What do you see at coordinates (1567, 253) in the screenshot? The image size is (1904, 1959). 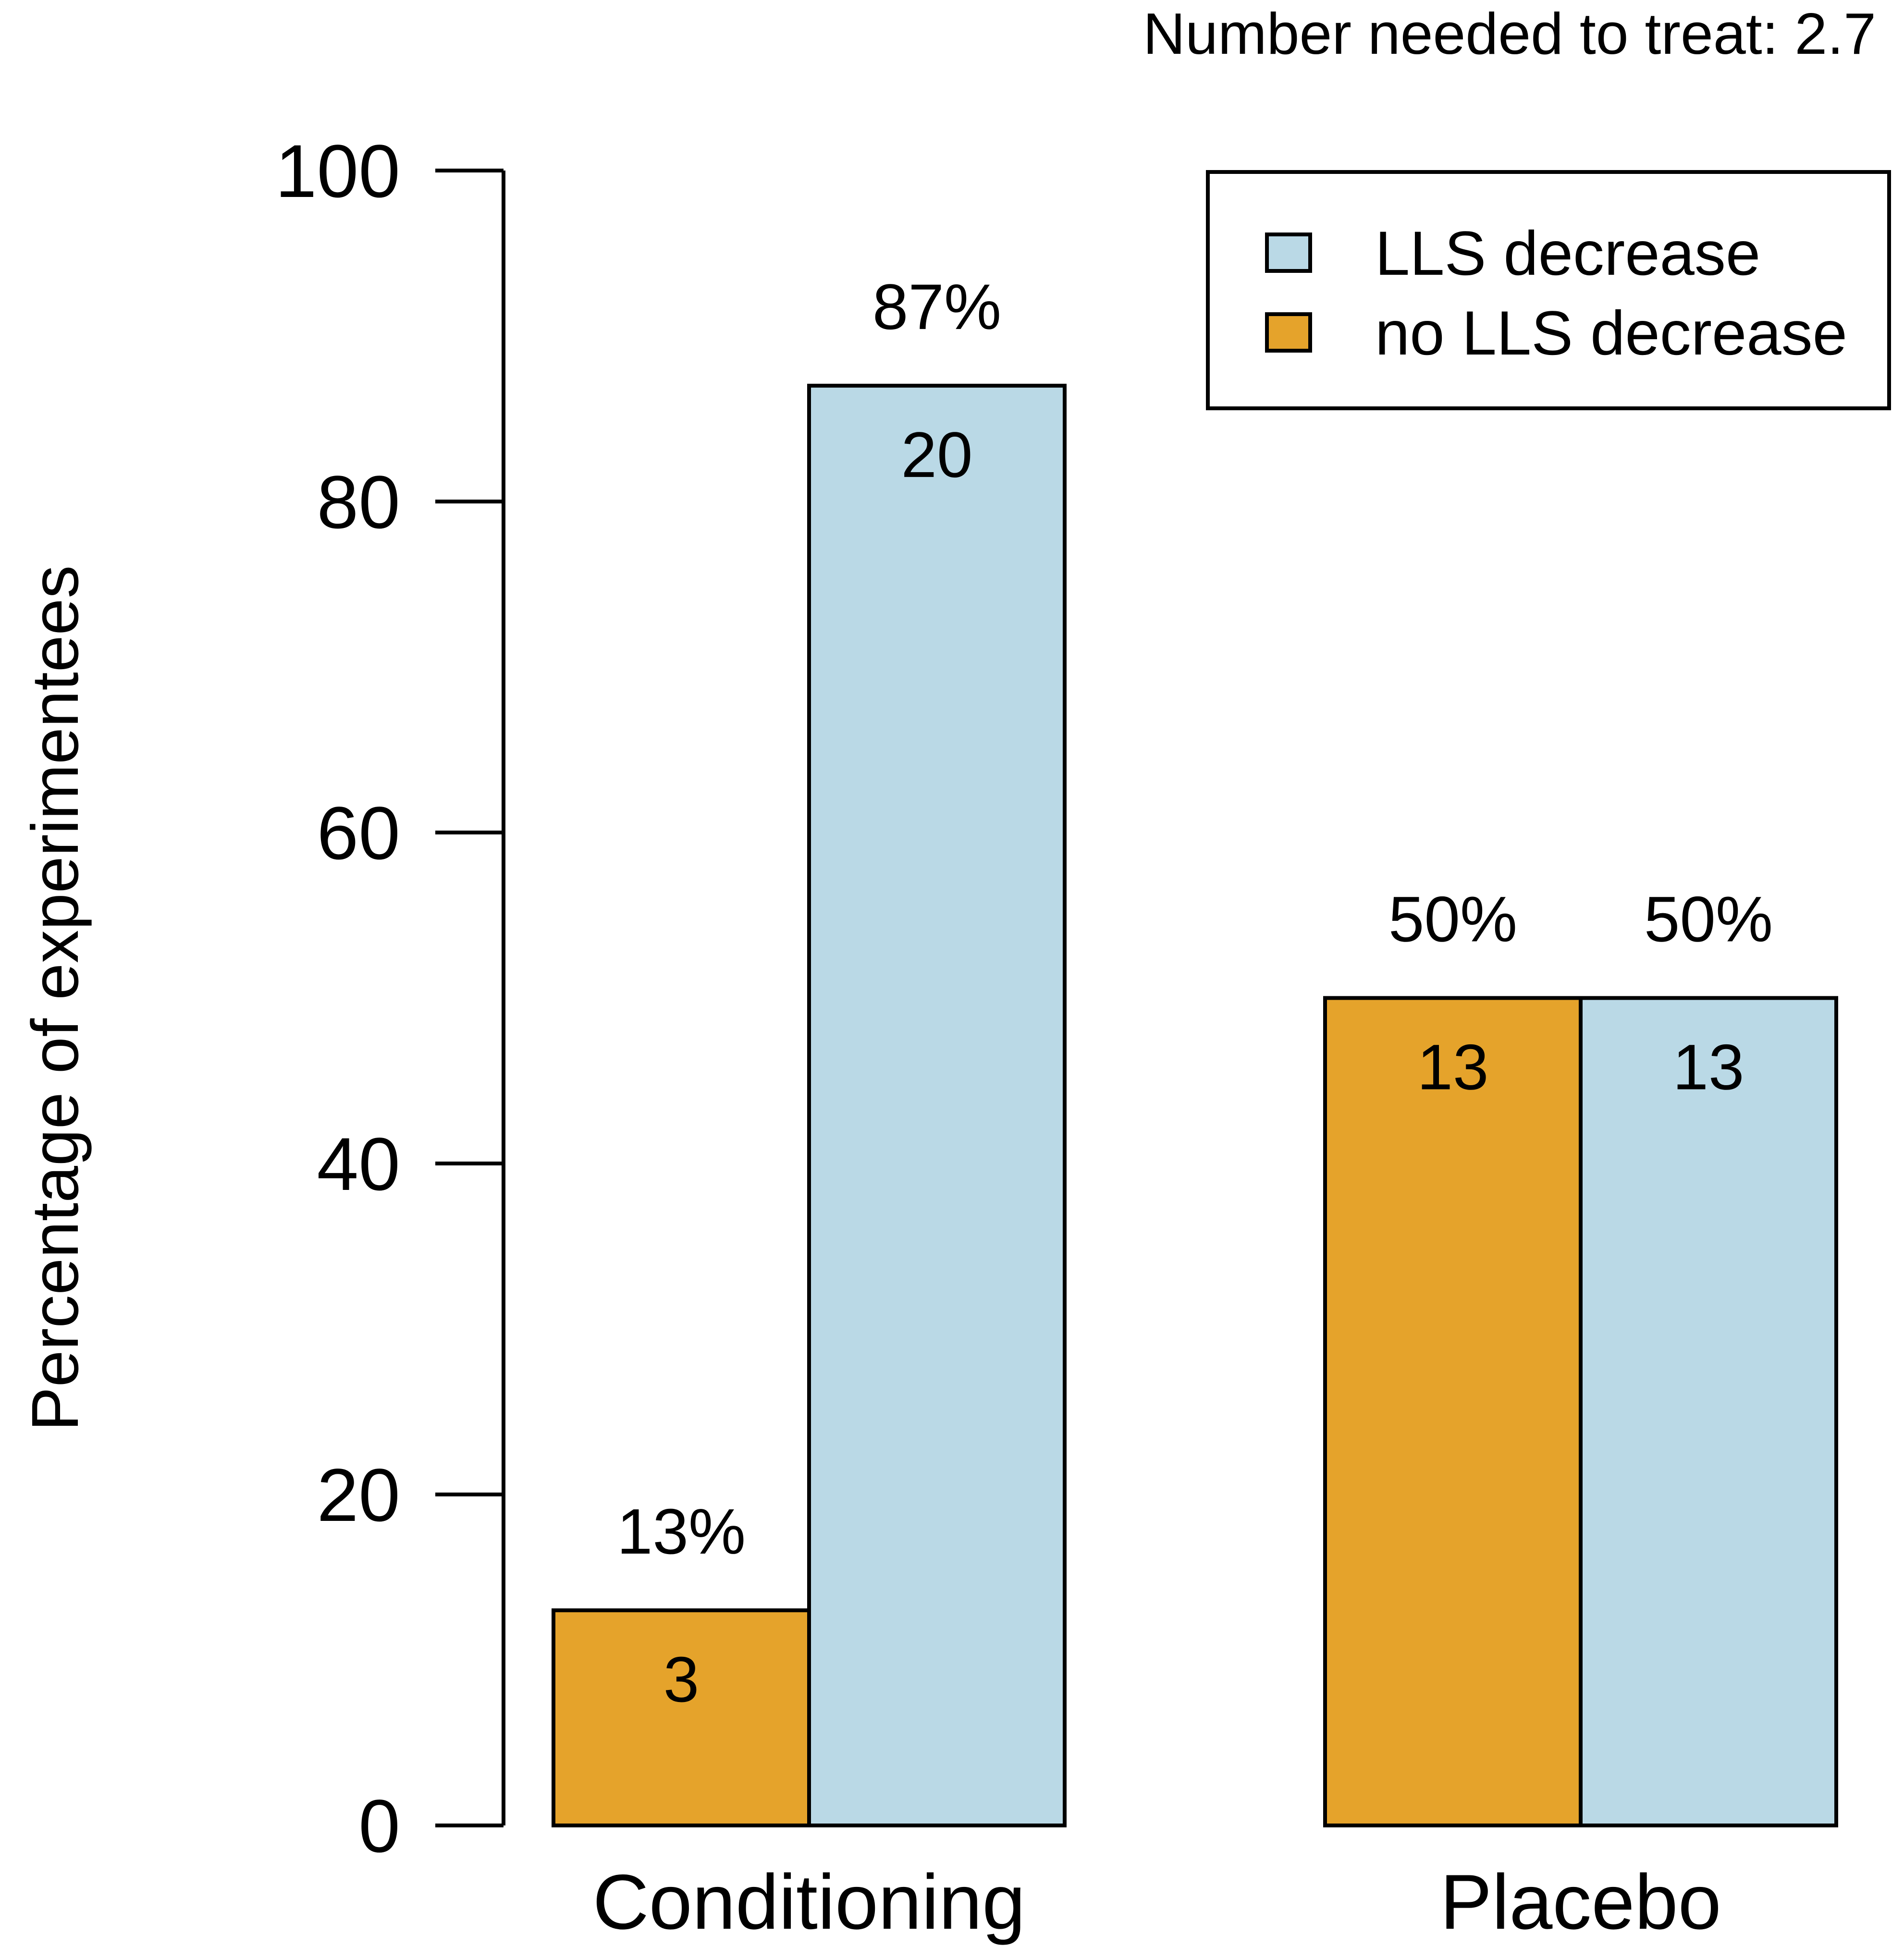 I see `legend-label-lls-decrease: LLS decrease` at bounding box center [1567, 253].